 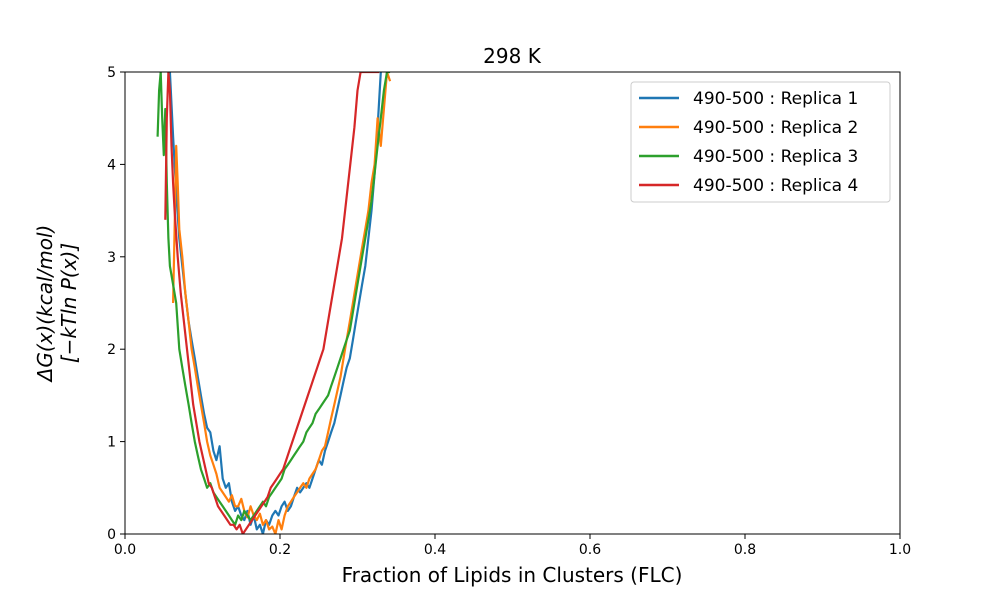 I want to click on x-tick-label: 0.4, so click(x=435, y=550).